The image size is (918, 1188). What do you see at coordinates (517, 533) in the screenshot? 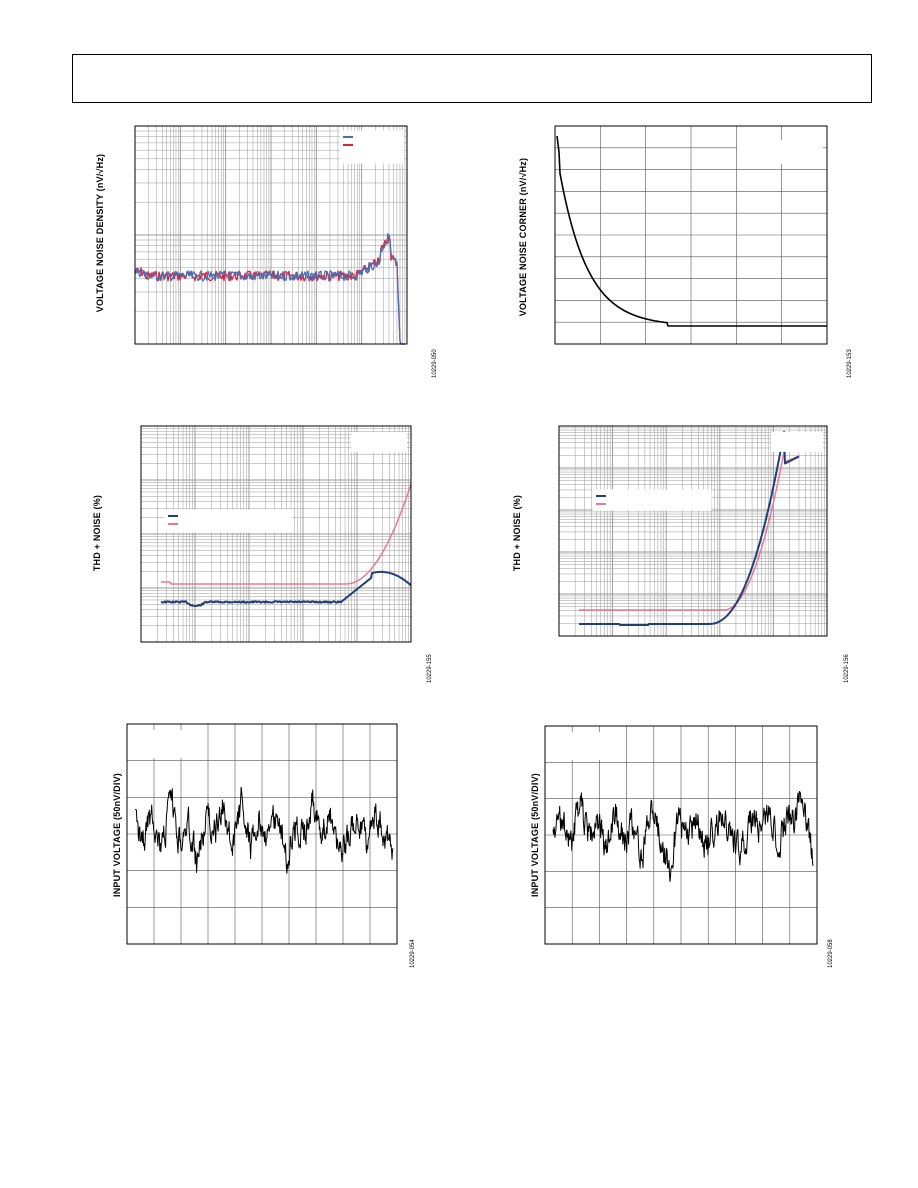
I see `chart4-ylabel: THD + NOISE (%)` at bounding box center [517, 533].